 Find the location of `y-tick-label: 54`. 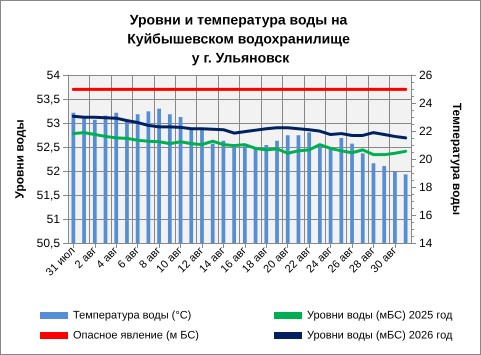

y-tick-label: 54 is located at coordinates (53, 75).